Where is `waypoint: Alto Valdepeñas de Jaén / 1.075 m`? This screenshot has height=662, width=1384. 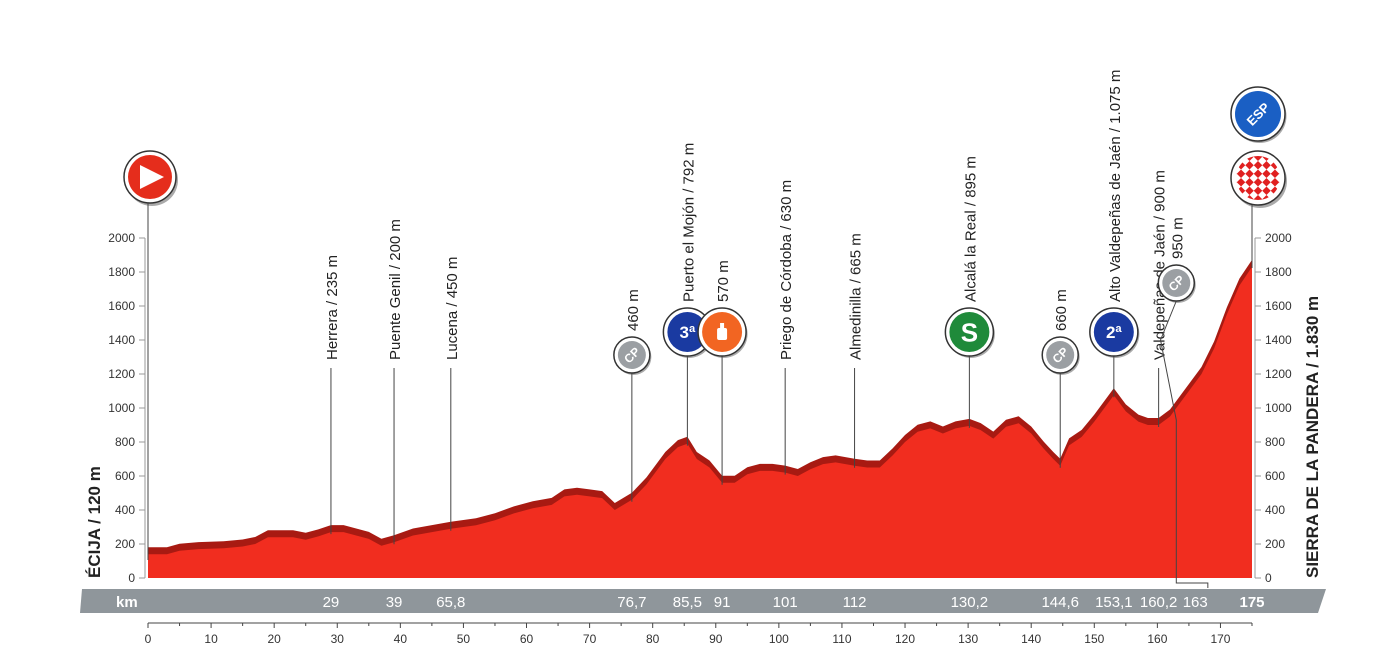 waypoint: Alto Valdepeñas de Jaén / 1.075 m is located at coordinates (1115, 234).